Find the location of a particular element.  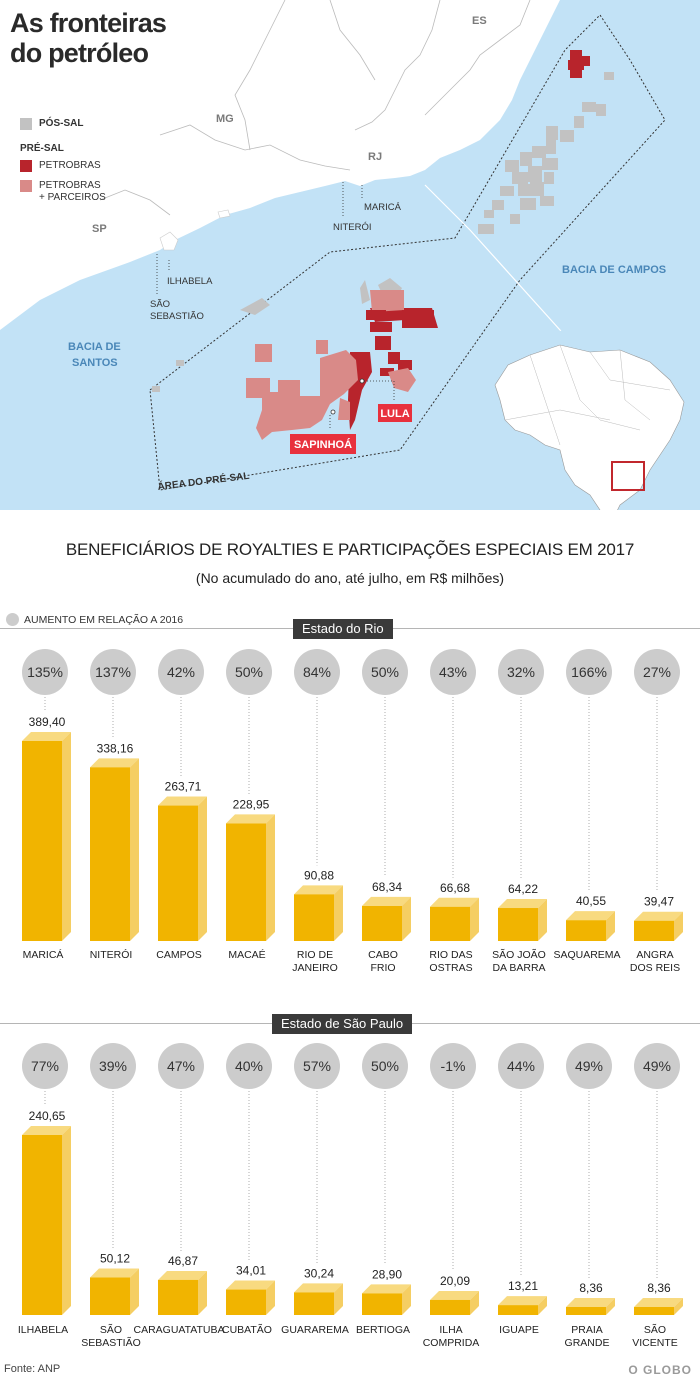

growth-label-p1-bar-8: 49% is located at coordinates (589, 1066).